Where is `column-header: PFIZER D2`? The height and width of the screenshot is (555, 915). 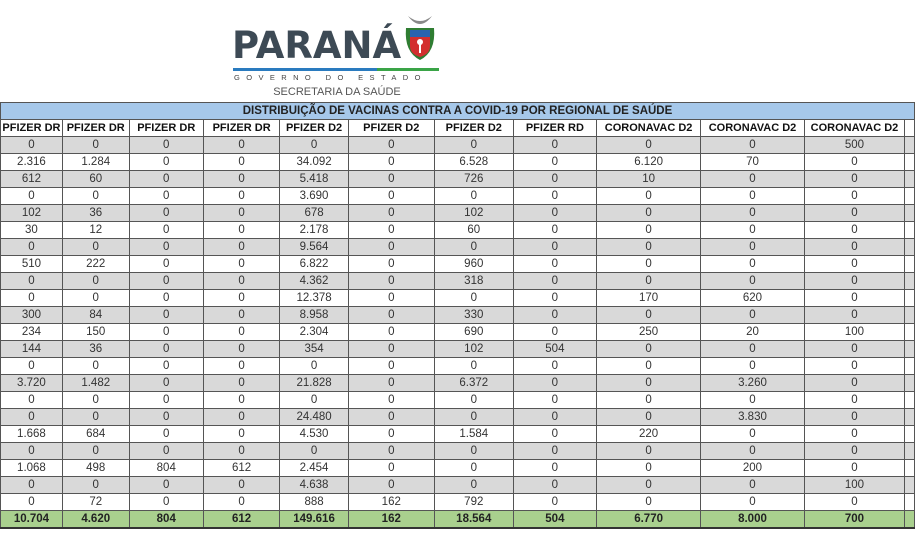 column-header: PFIZER D2 is located at coordinates (473, 128).